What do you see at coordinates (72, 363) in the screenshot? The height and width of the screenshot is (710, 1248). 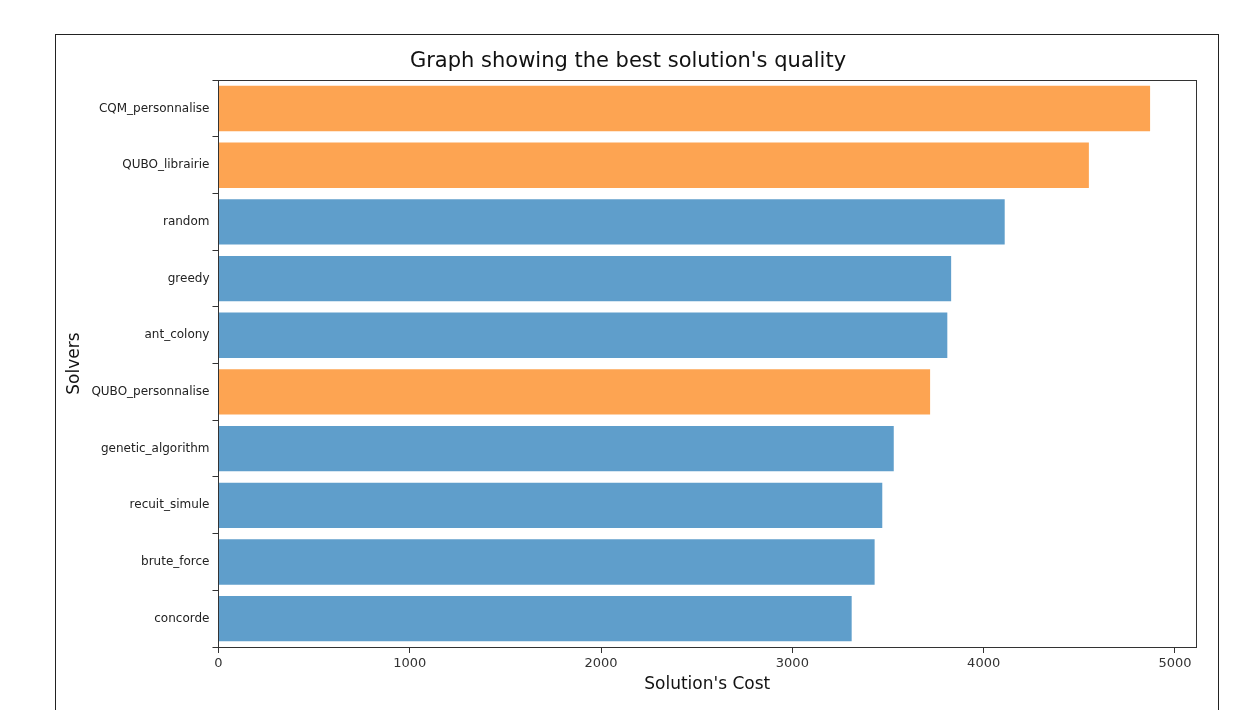 I see `y-axis-title: Solvers` at bounding box center [72, 363].